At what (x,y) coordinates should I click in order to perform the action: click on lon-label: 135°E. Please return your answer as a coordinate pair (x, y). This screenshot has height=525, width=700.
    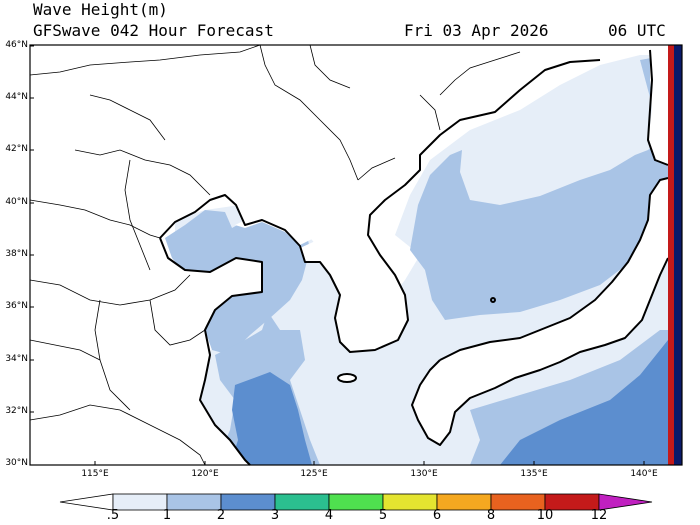
    Looking at the image, I should click on (534, 474).